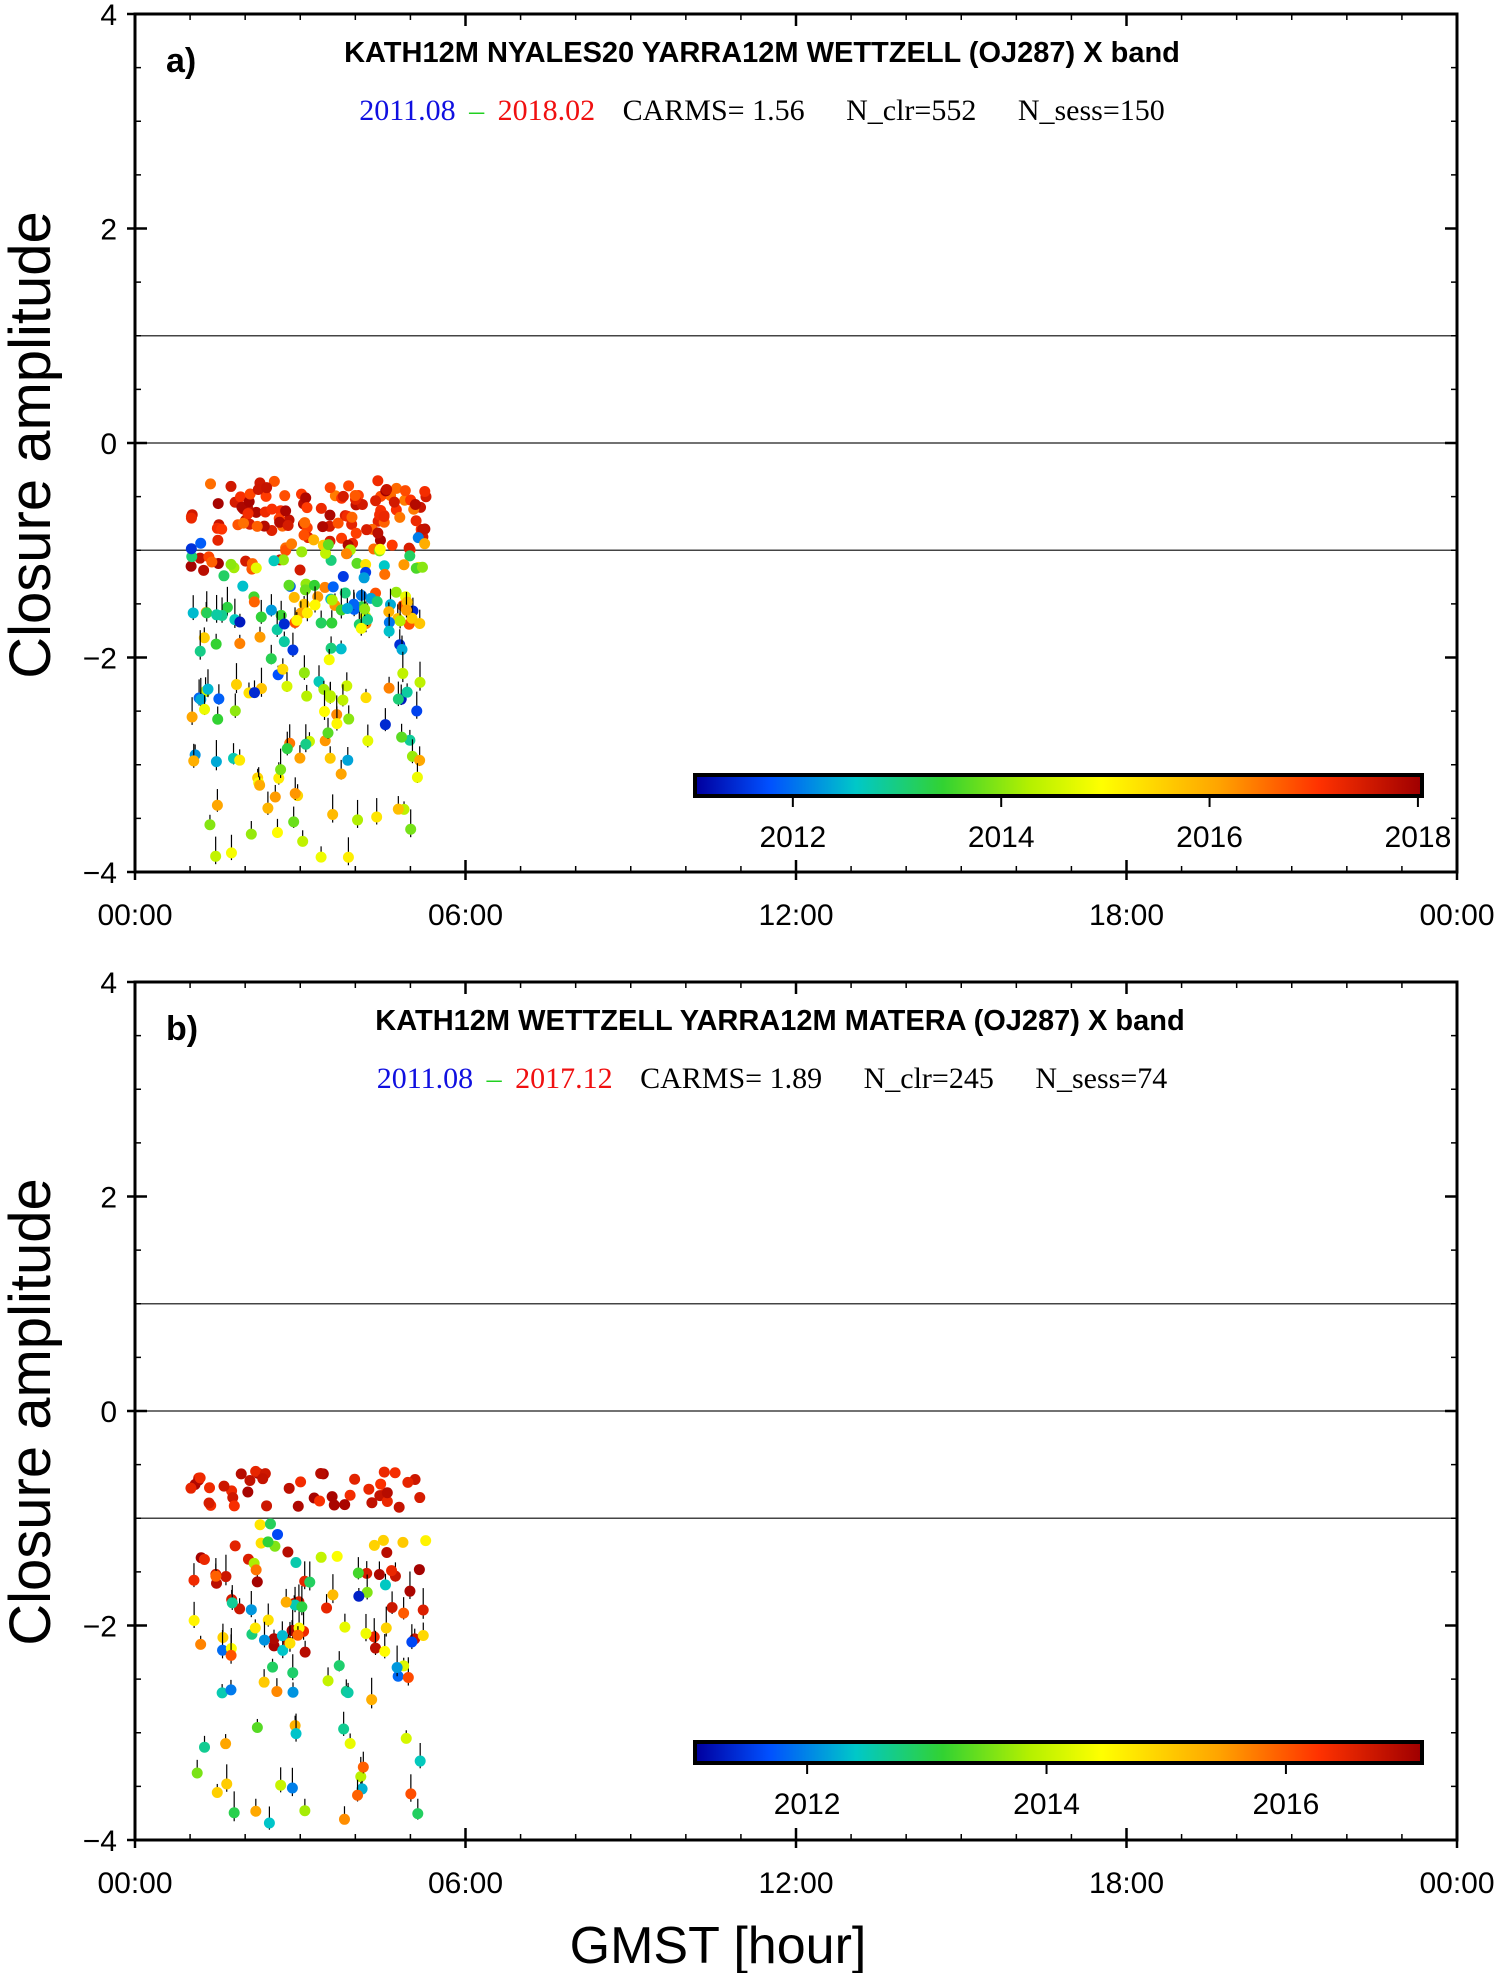 Image resolution: width=1500 pixels, height=1973 pixels. Describe the element at coordinates (1126, 1883) in the screenshot. I see `x-tick-label: 18:00` at that location.